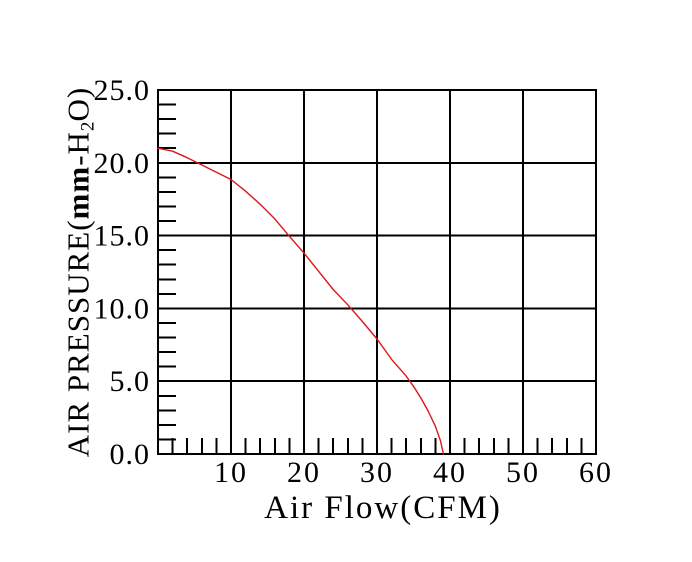  I want to click on y-axis-title-text-3: O), so click(78, 104).